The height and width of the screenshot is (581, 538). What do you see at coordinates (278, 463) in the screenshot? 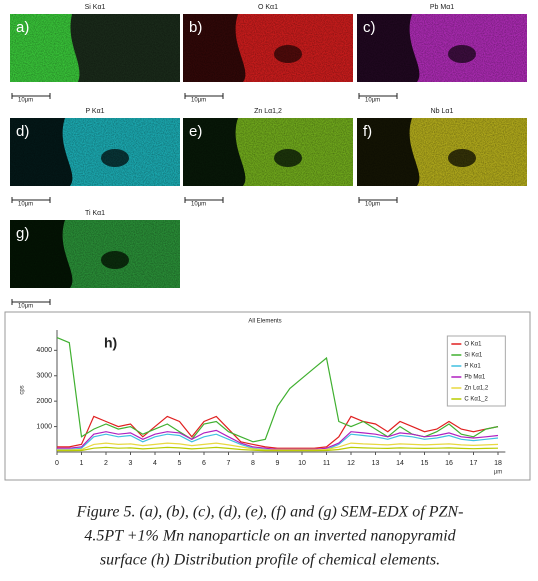
I see `x-tick-label: 9` at bounding box center [278, 463].